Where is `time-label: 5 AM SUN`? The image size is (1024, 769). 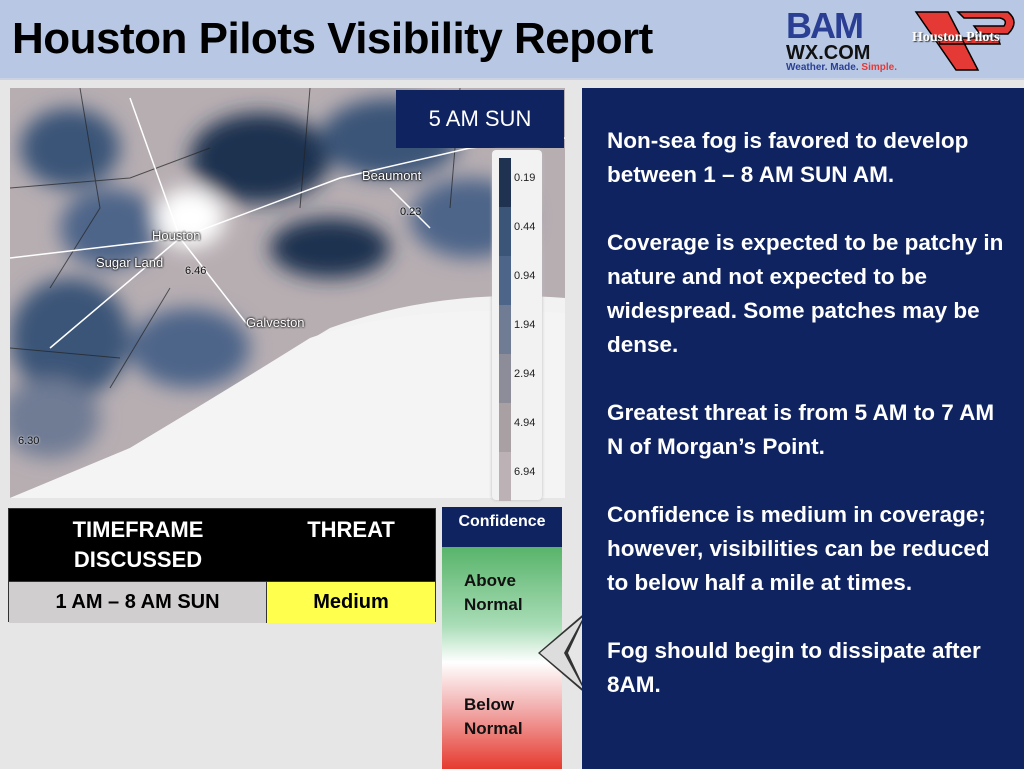
time-label: 5 AM SUN is located at coordinates (480, 119).